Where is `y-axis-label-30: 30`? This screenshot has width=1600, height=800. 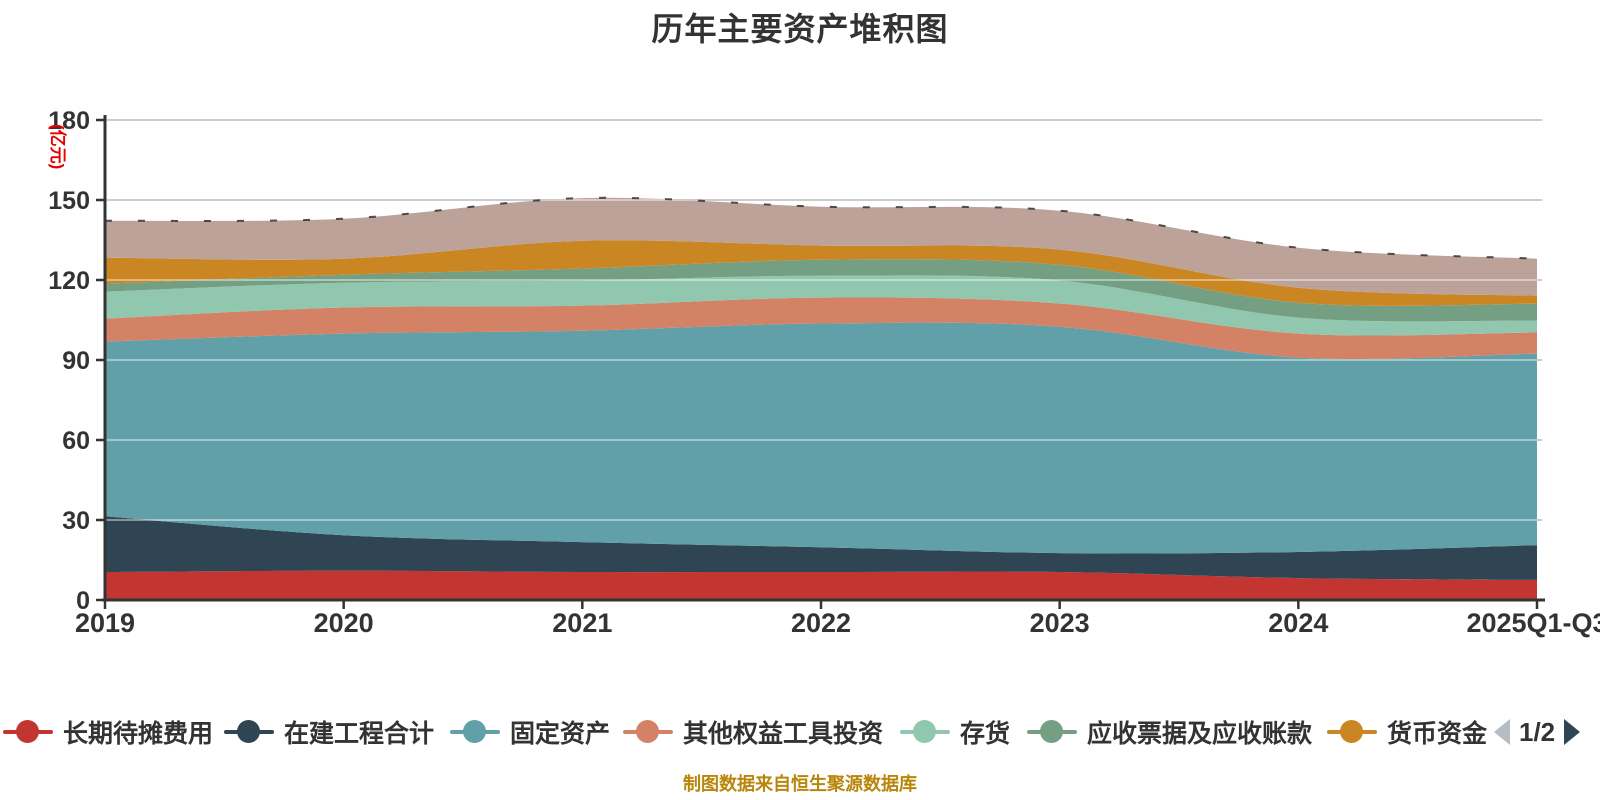
y-axis-label-30: 30 is located at coordinates (76, 521).